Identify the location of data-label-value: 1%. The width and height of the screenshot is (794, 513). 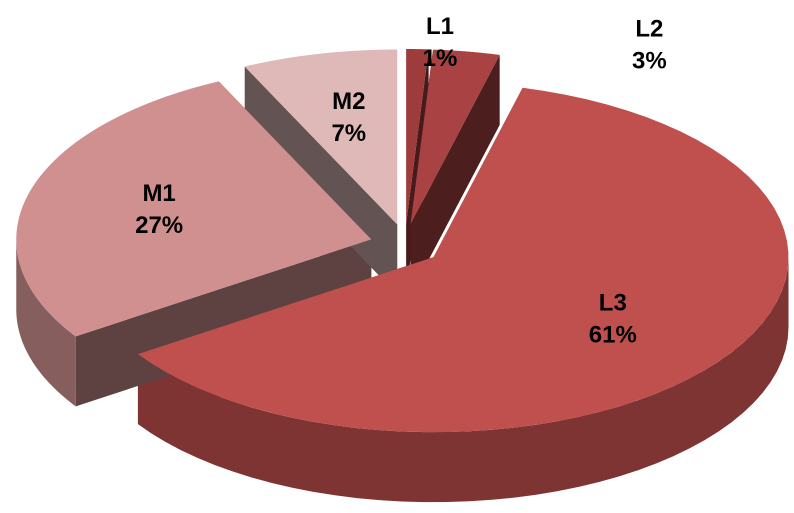
(440, 58).